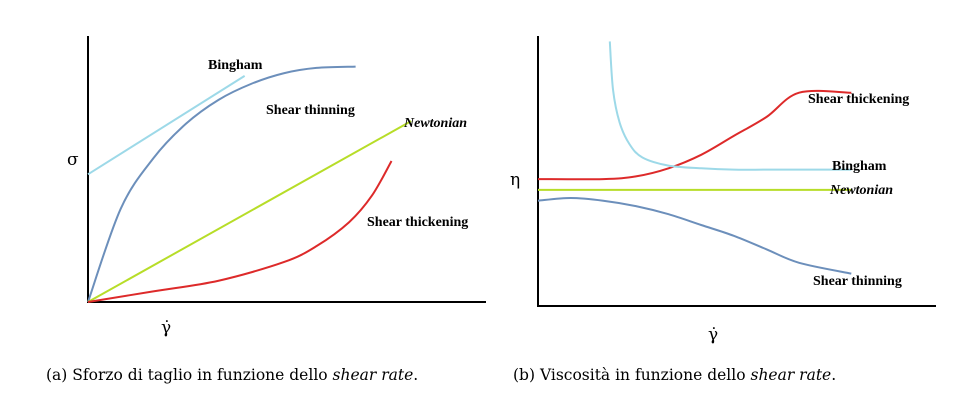  Describe the element at coordinates (73, 160) in the screenshot. I see `y-axis-label: σ` at that location.